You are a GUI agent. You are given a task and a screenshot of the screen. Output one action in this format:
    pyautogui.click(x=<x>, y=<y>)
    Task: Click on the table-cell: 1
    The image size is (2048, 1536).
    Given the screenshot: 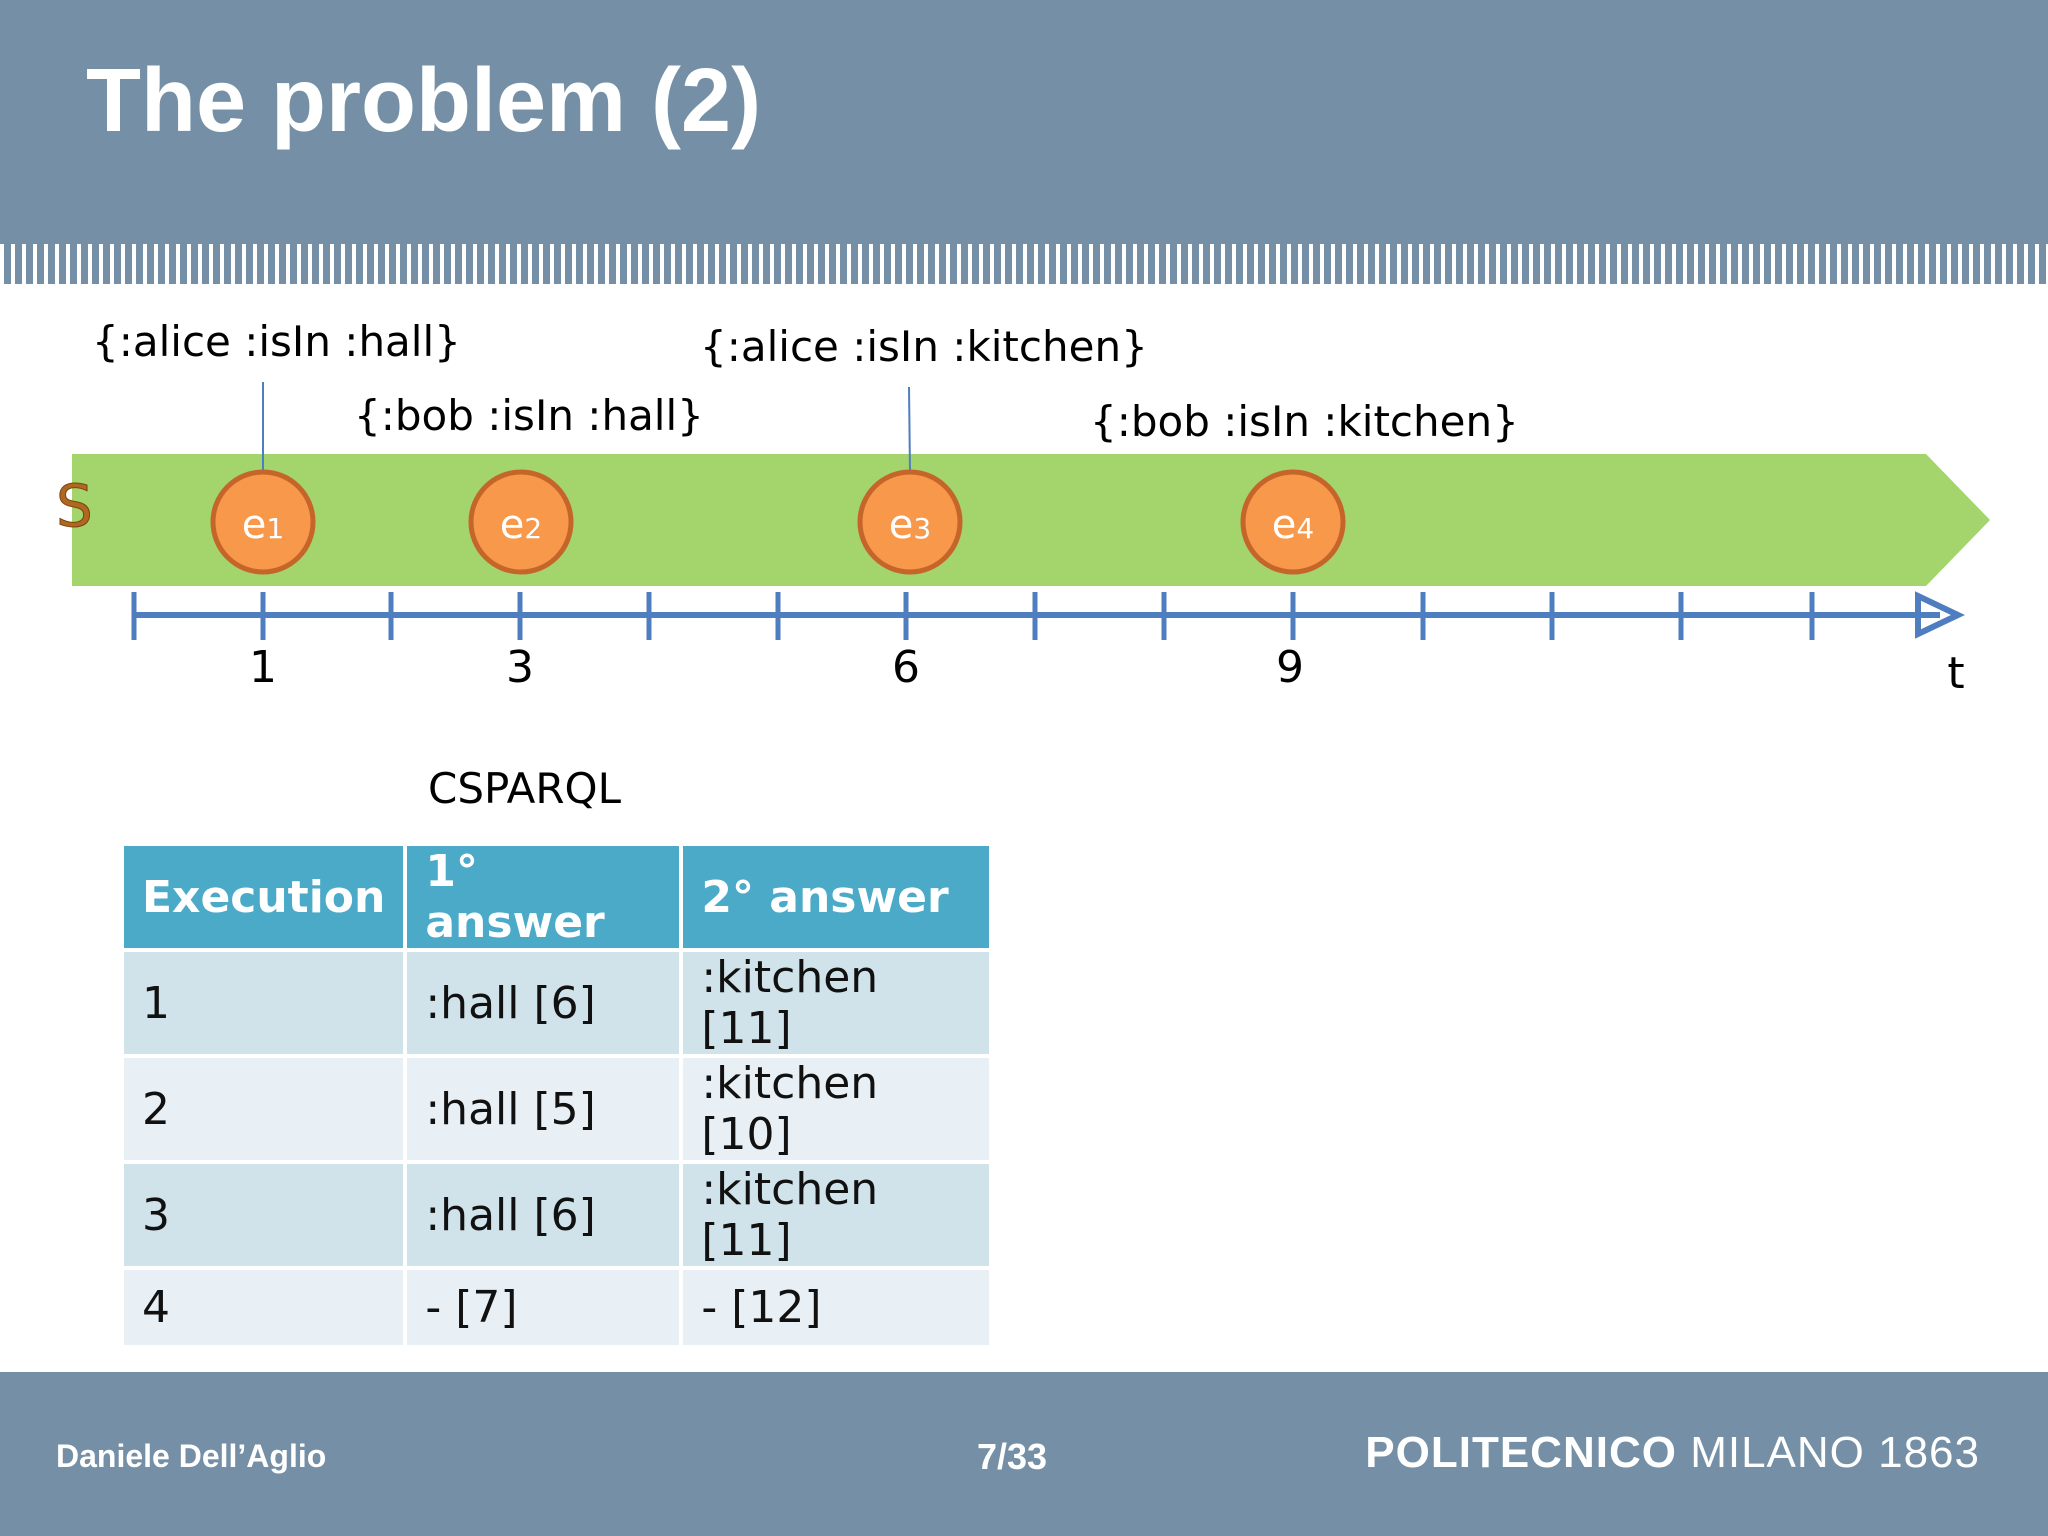 What is the action you would take?
    pyautogui.click(x=263, y=1003)
    